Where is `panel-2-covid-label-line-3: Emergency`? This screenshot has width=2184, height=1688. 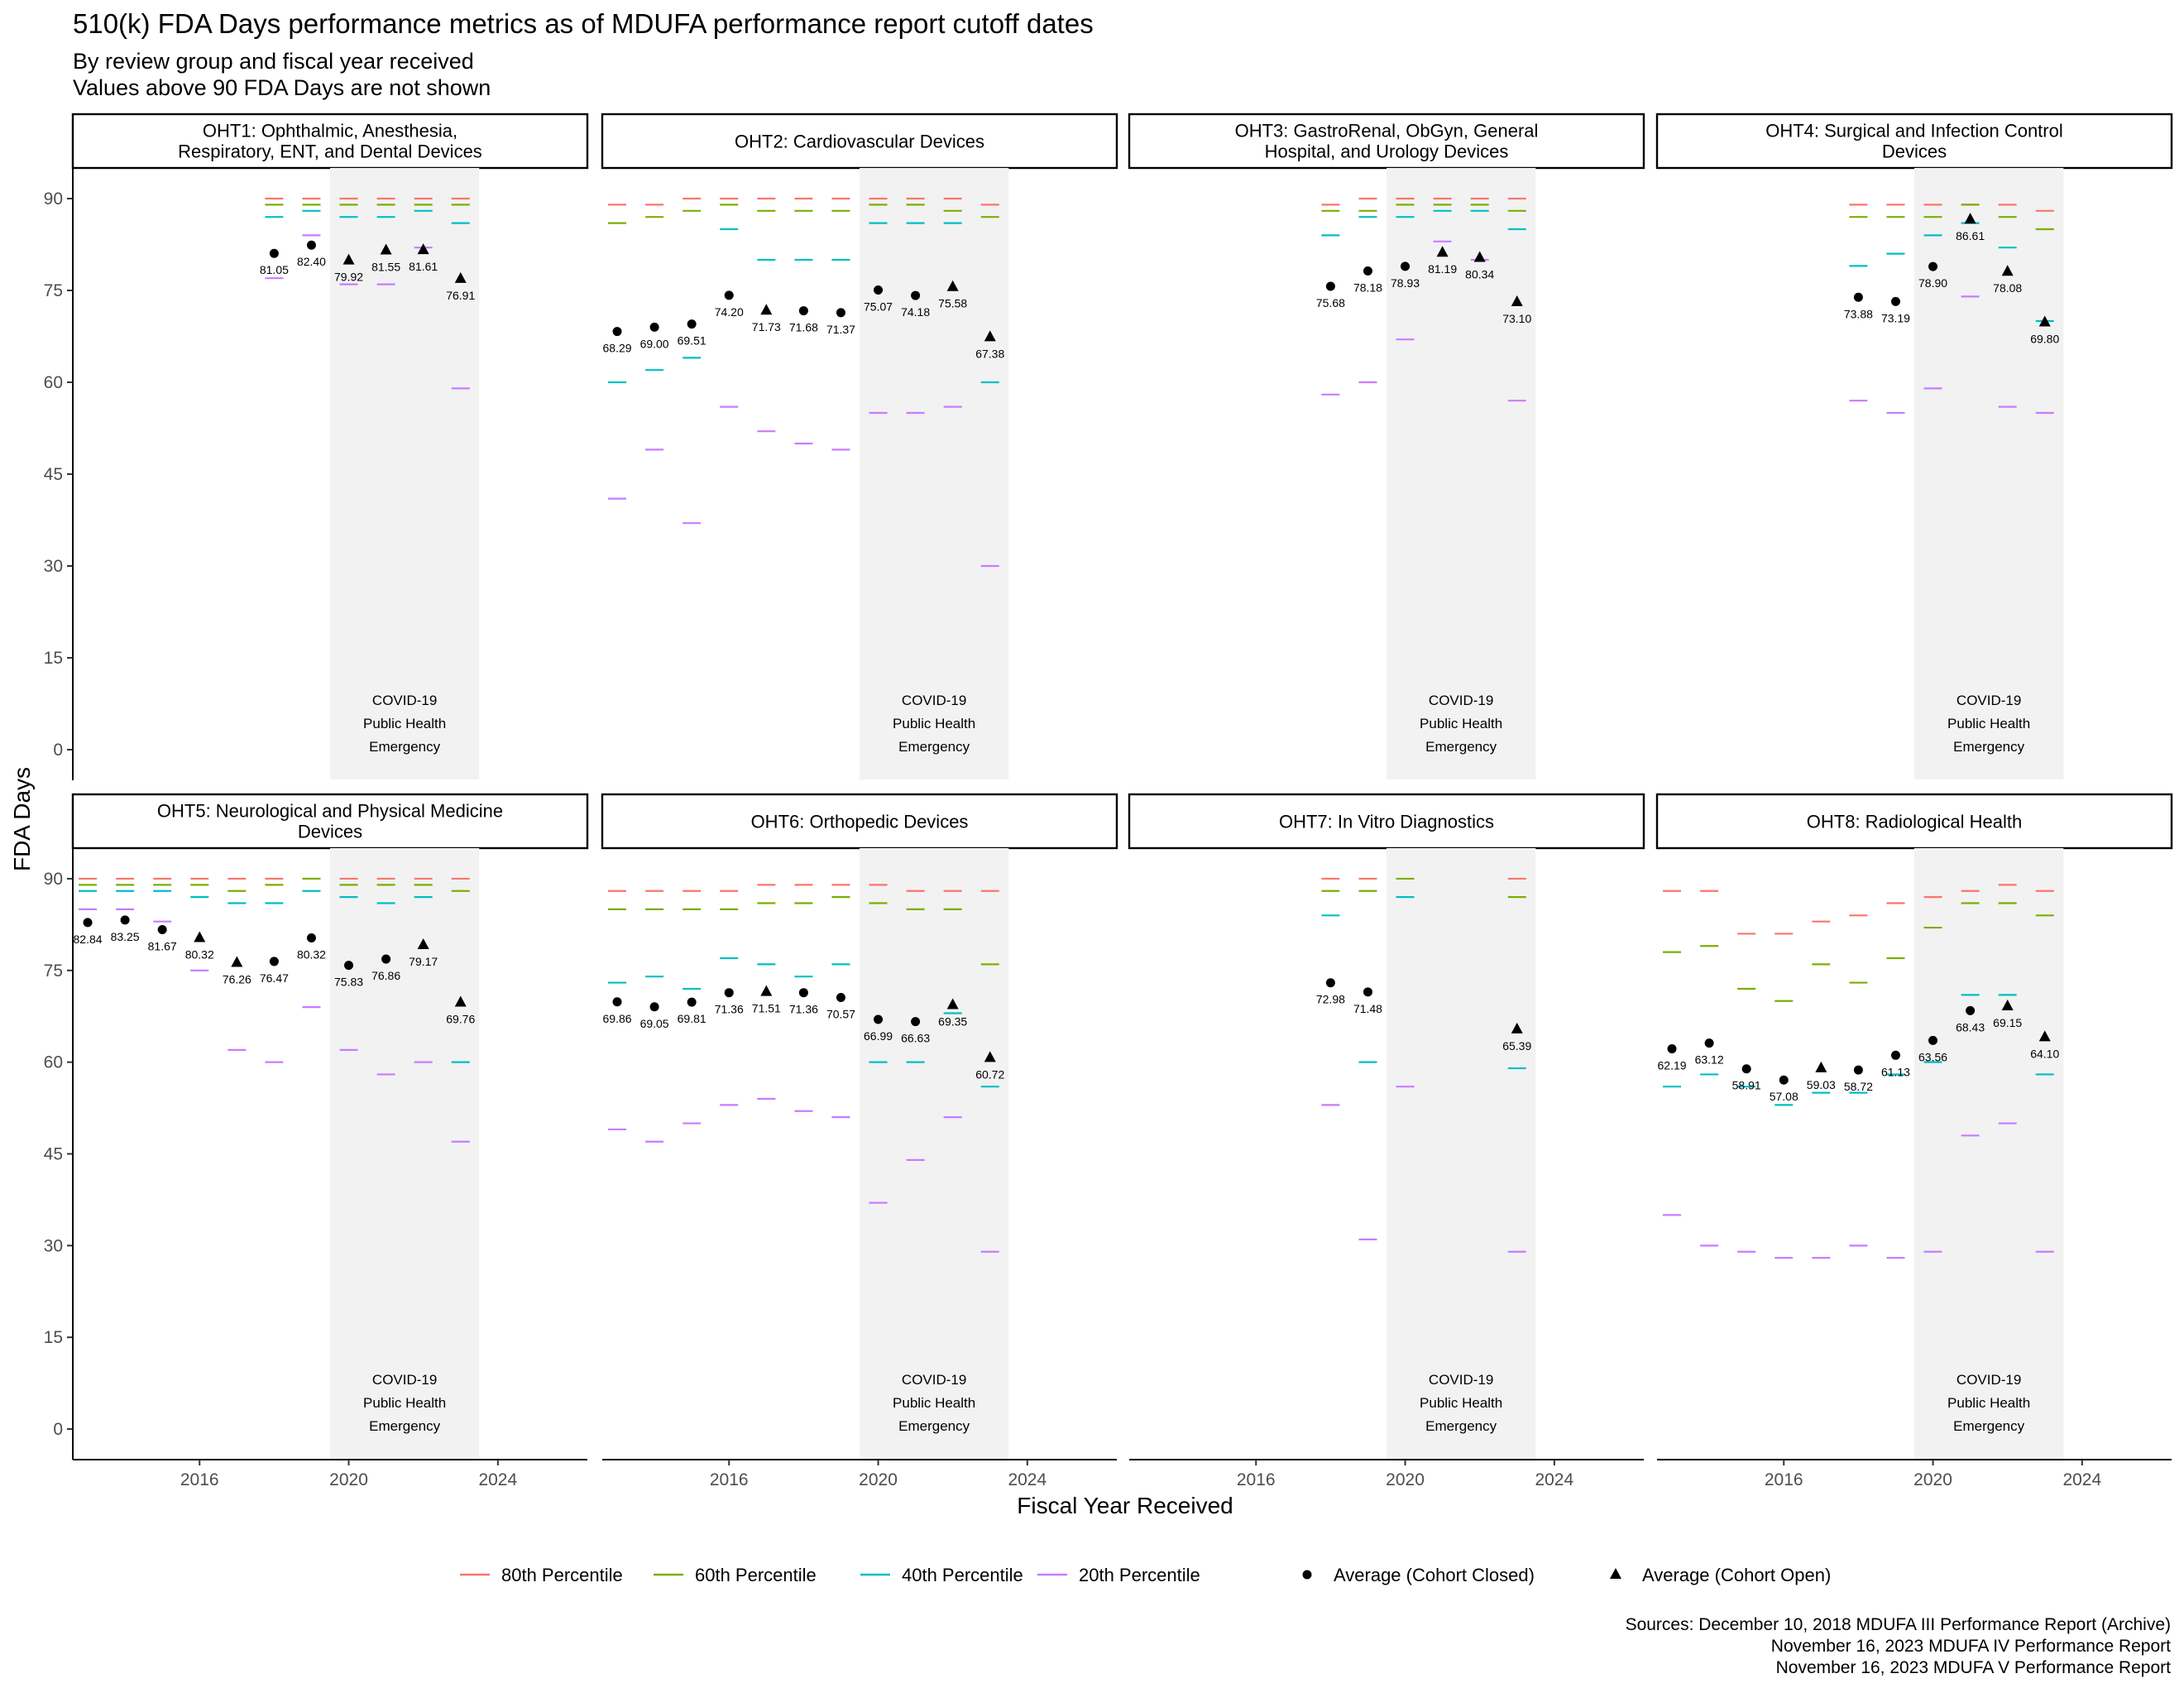 panel-2-covid-label-line-3: Emergency is located at coordinates (934, 747).